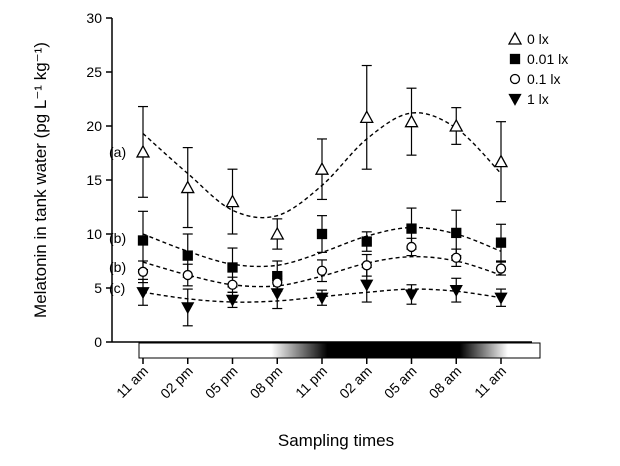 The width and height of the screenshot is (620, 466). I want to click on x-tick-label: 11 pm, so click(311, 382).